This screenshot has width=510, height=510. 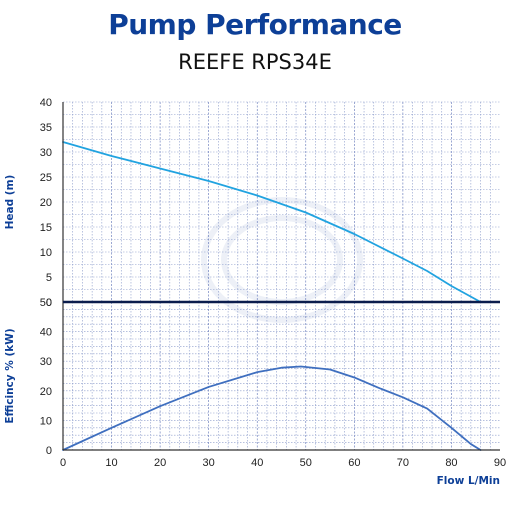 I want to click on chart-title: Pump Performance, so click(x=255, y=24).